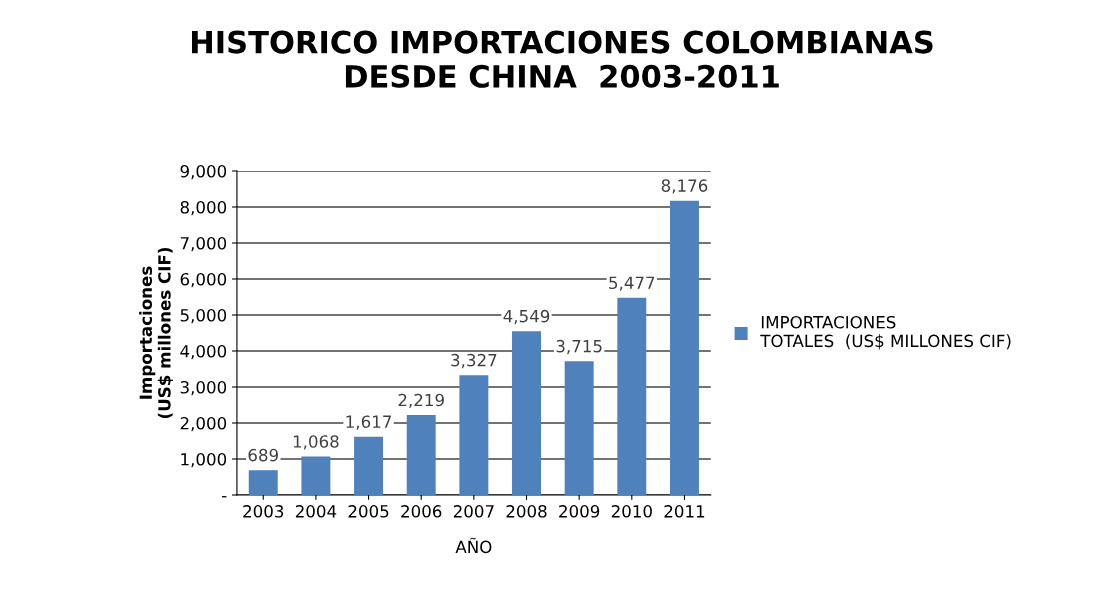 This screenshot has width=1102, height=600. Describe the element at coordinates (474, 361) in the screenshot. I see `data-label: 3,327` at that location.